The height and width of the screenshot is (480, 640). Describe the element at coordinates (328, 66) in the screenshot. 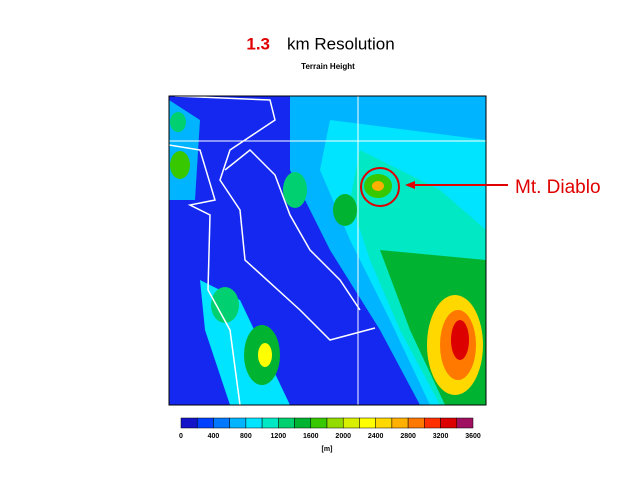

I see `subtitle: Terrain Height` at that location.